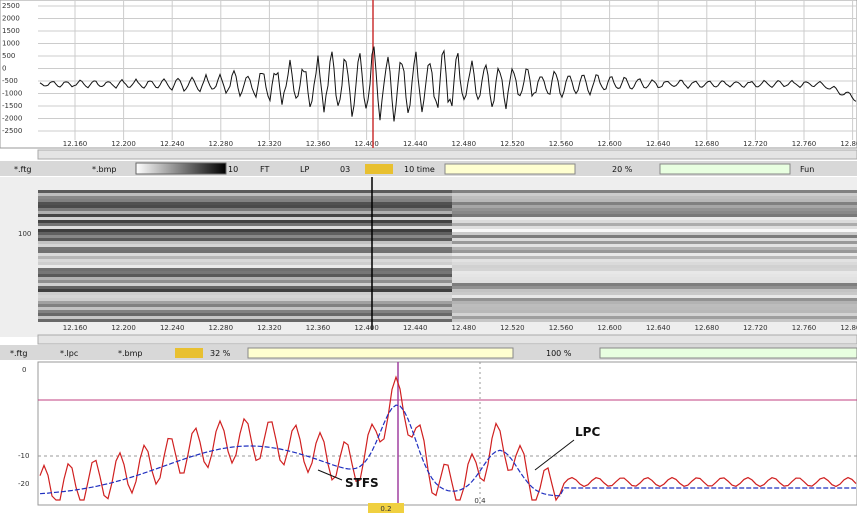  I want to click on toolbar-label: 10 time, so click(419, 169).